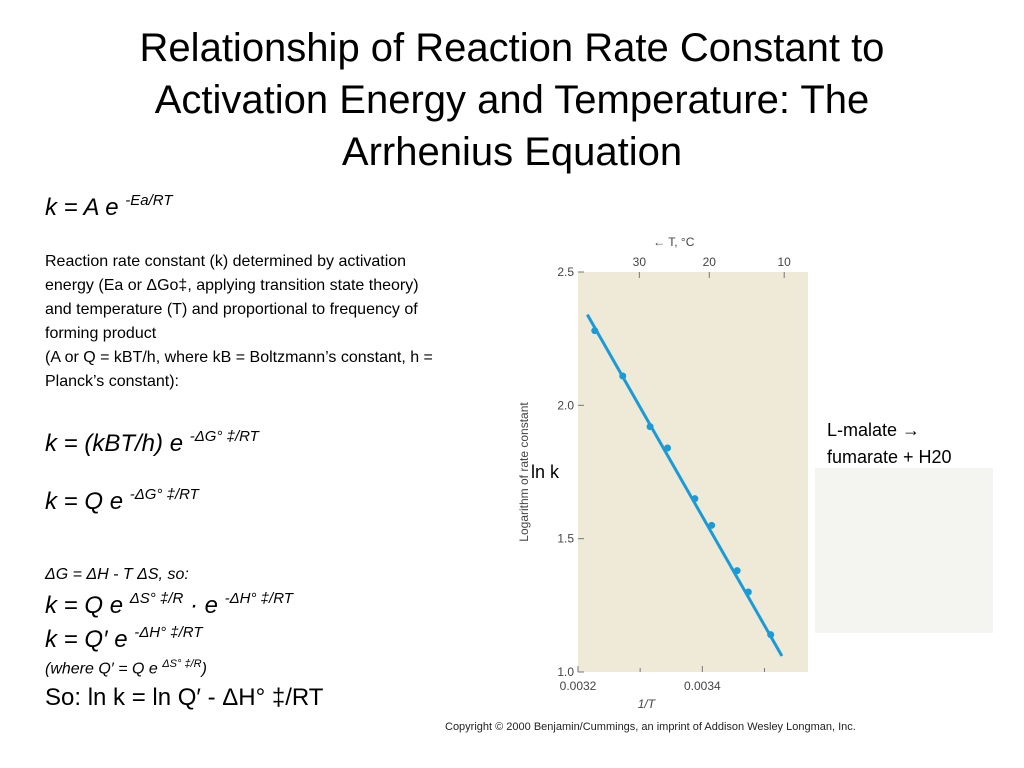 The image size is (1024, 768). What do you see at coordinates (674, 242) in the screenshot?
I see `top-axis-label: ← T, °C` at bounding box center [674, 242].